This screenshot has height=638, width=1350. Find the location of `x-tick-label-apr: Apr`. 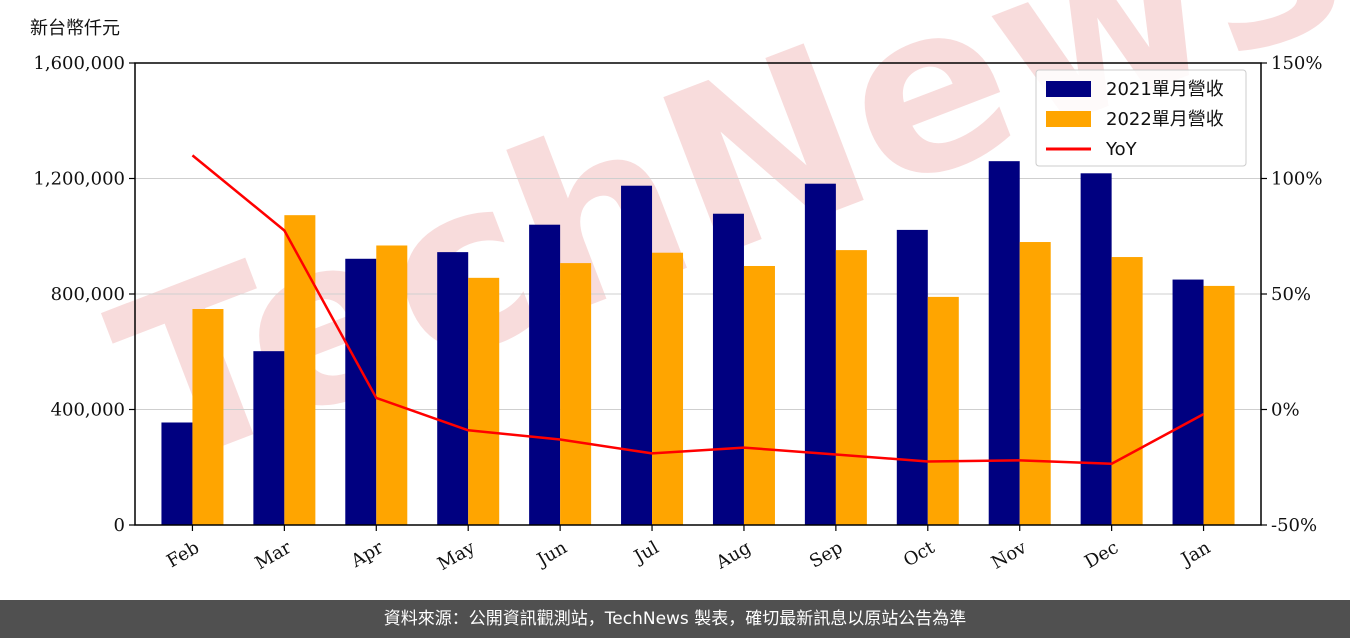

x-tick-label-apr: Apr is located at coordinates (367, 554).